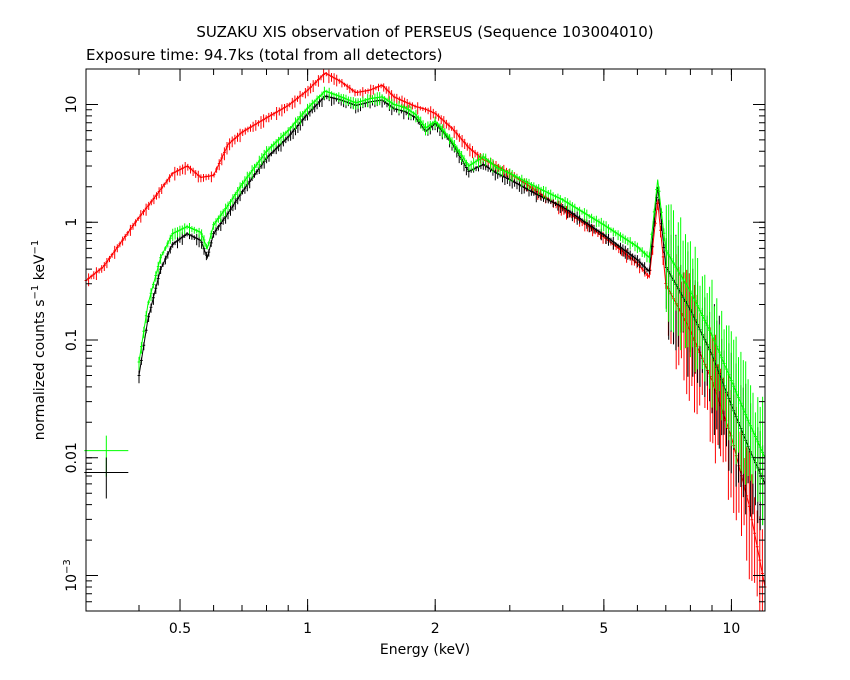  I want to click on y-axis-label: normalized counts s−1 keV−1, so click(39, 340).